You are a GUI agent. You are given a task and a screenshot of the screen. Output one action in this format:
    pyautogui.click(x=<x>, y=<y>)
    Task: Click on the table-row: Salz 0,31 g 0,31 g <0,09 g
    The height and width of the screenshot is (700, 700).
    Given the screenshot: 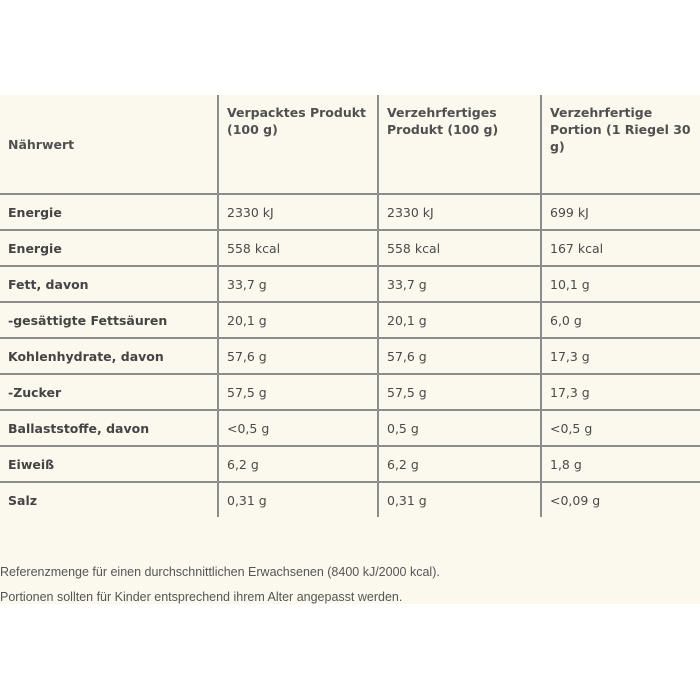 What is the action you would take?
    pyautogui.click(x=350, y=499)
    